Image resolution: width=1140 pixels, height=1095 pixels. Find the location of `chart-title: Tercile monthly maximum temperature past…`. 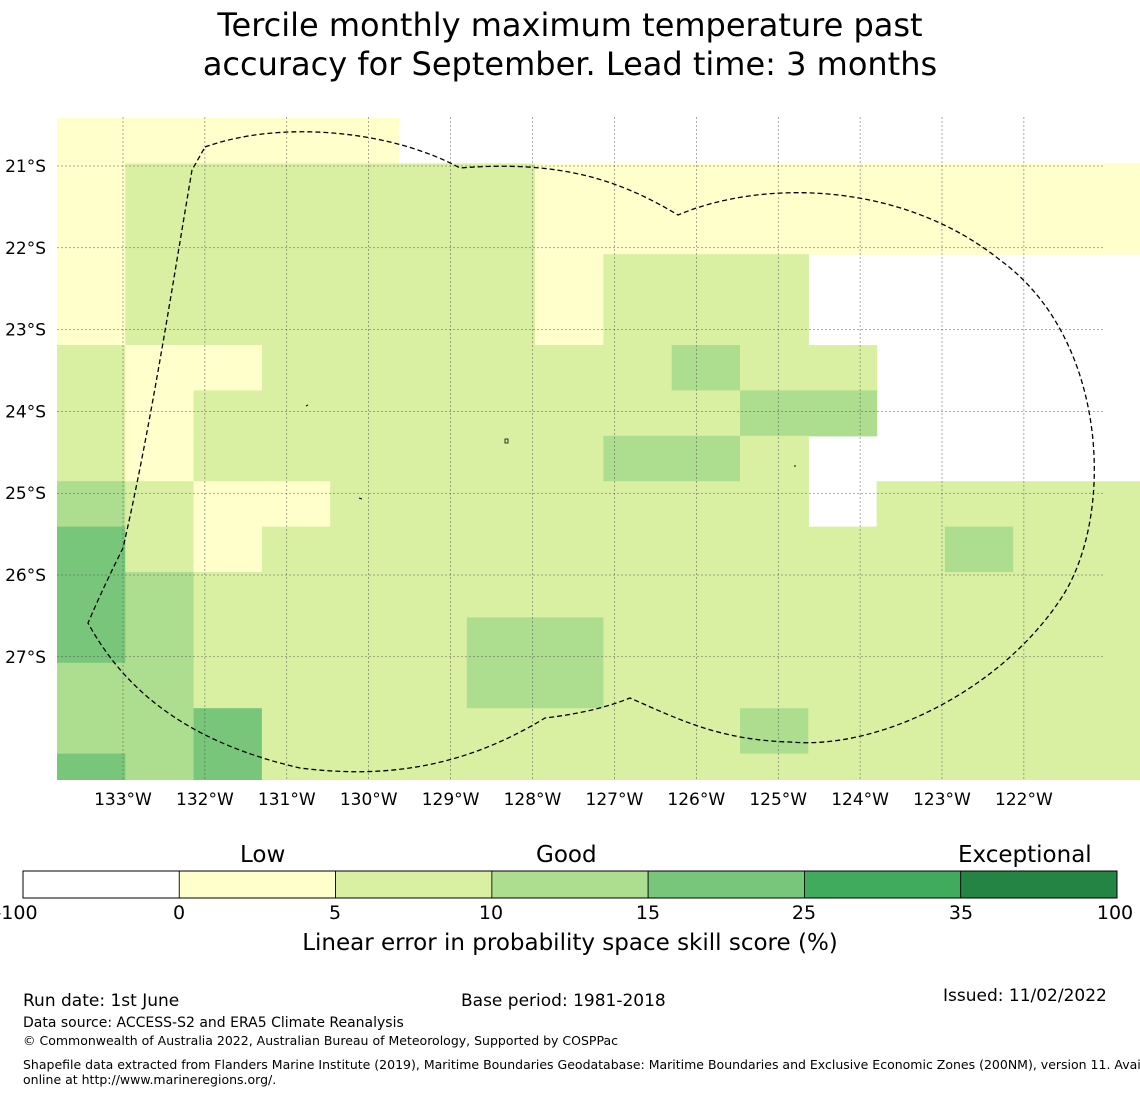

chart-title: Tercile monthly maximum temperature past… is located at coordinates (570, 45).